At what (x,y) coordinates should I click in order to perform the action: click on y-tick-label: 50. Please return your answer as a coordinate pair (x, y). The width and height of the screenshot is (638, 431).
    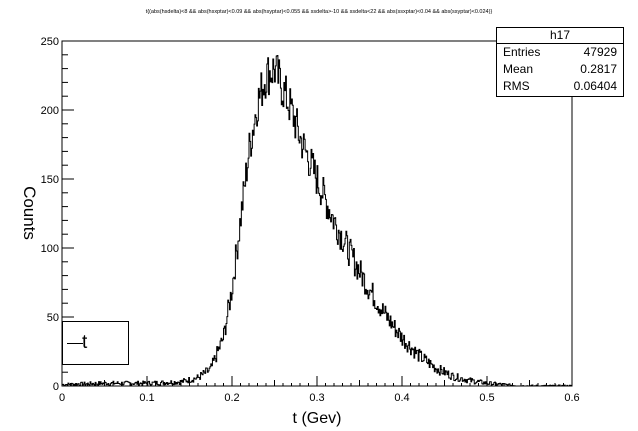
    Looking at the image, I should click on (53, 318).